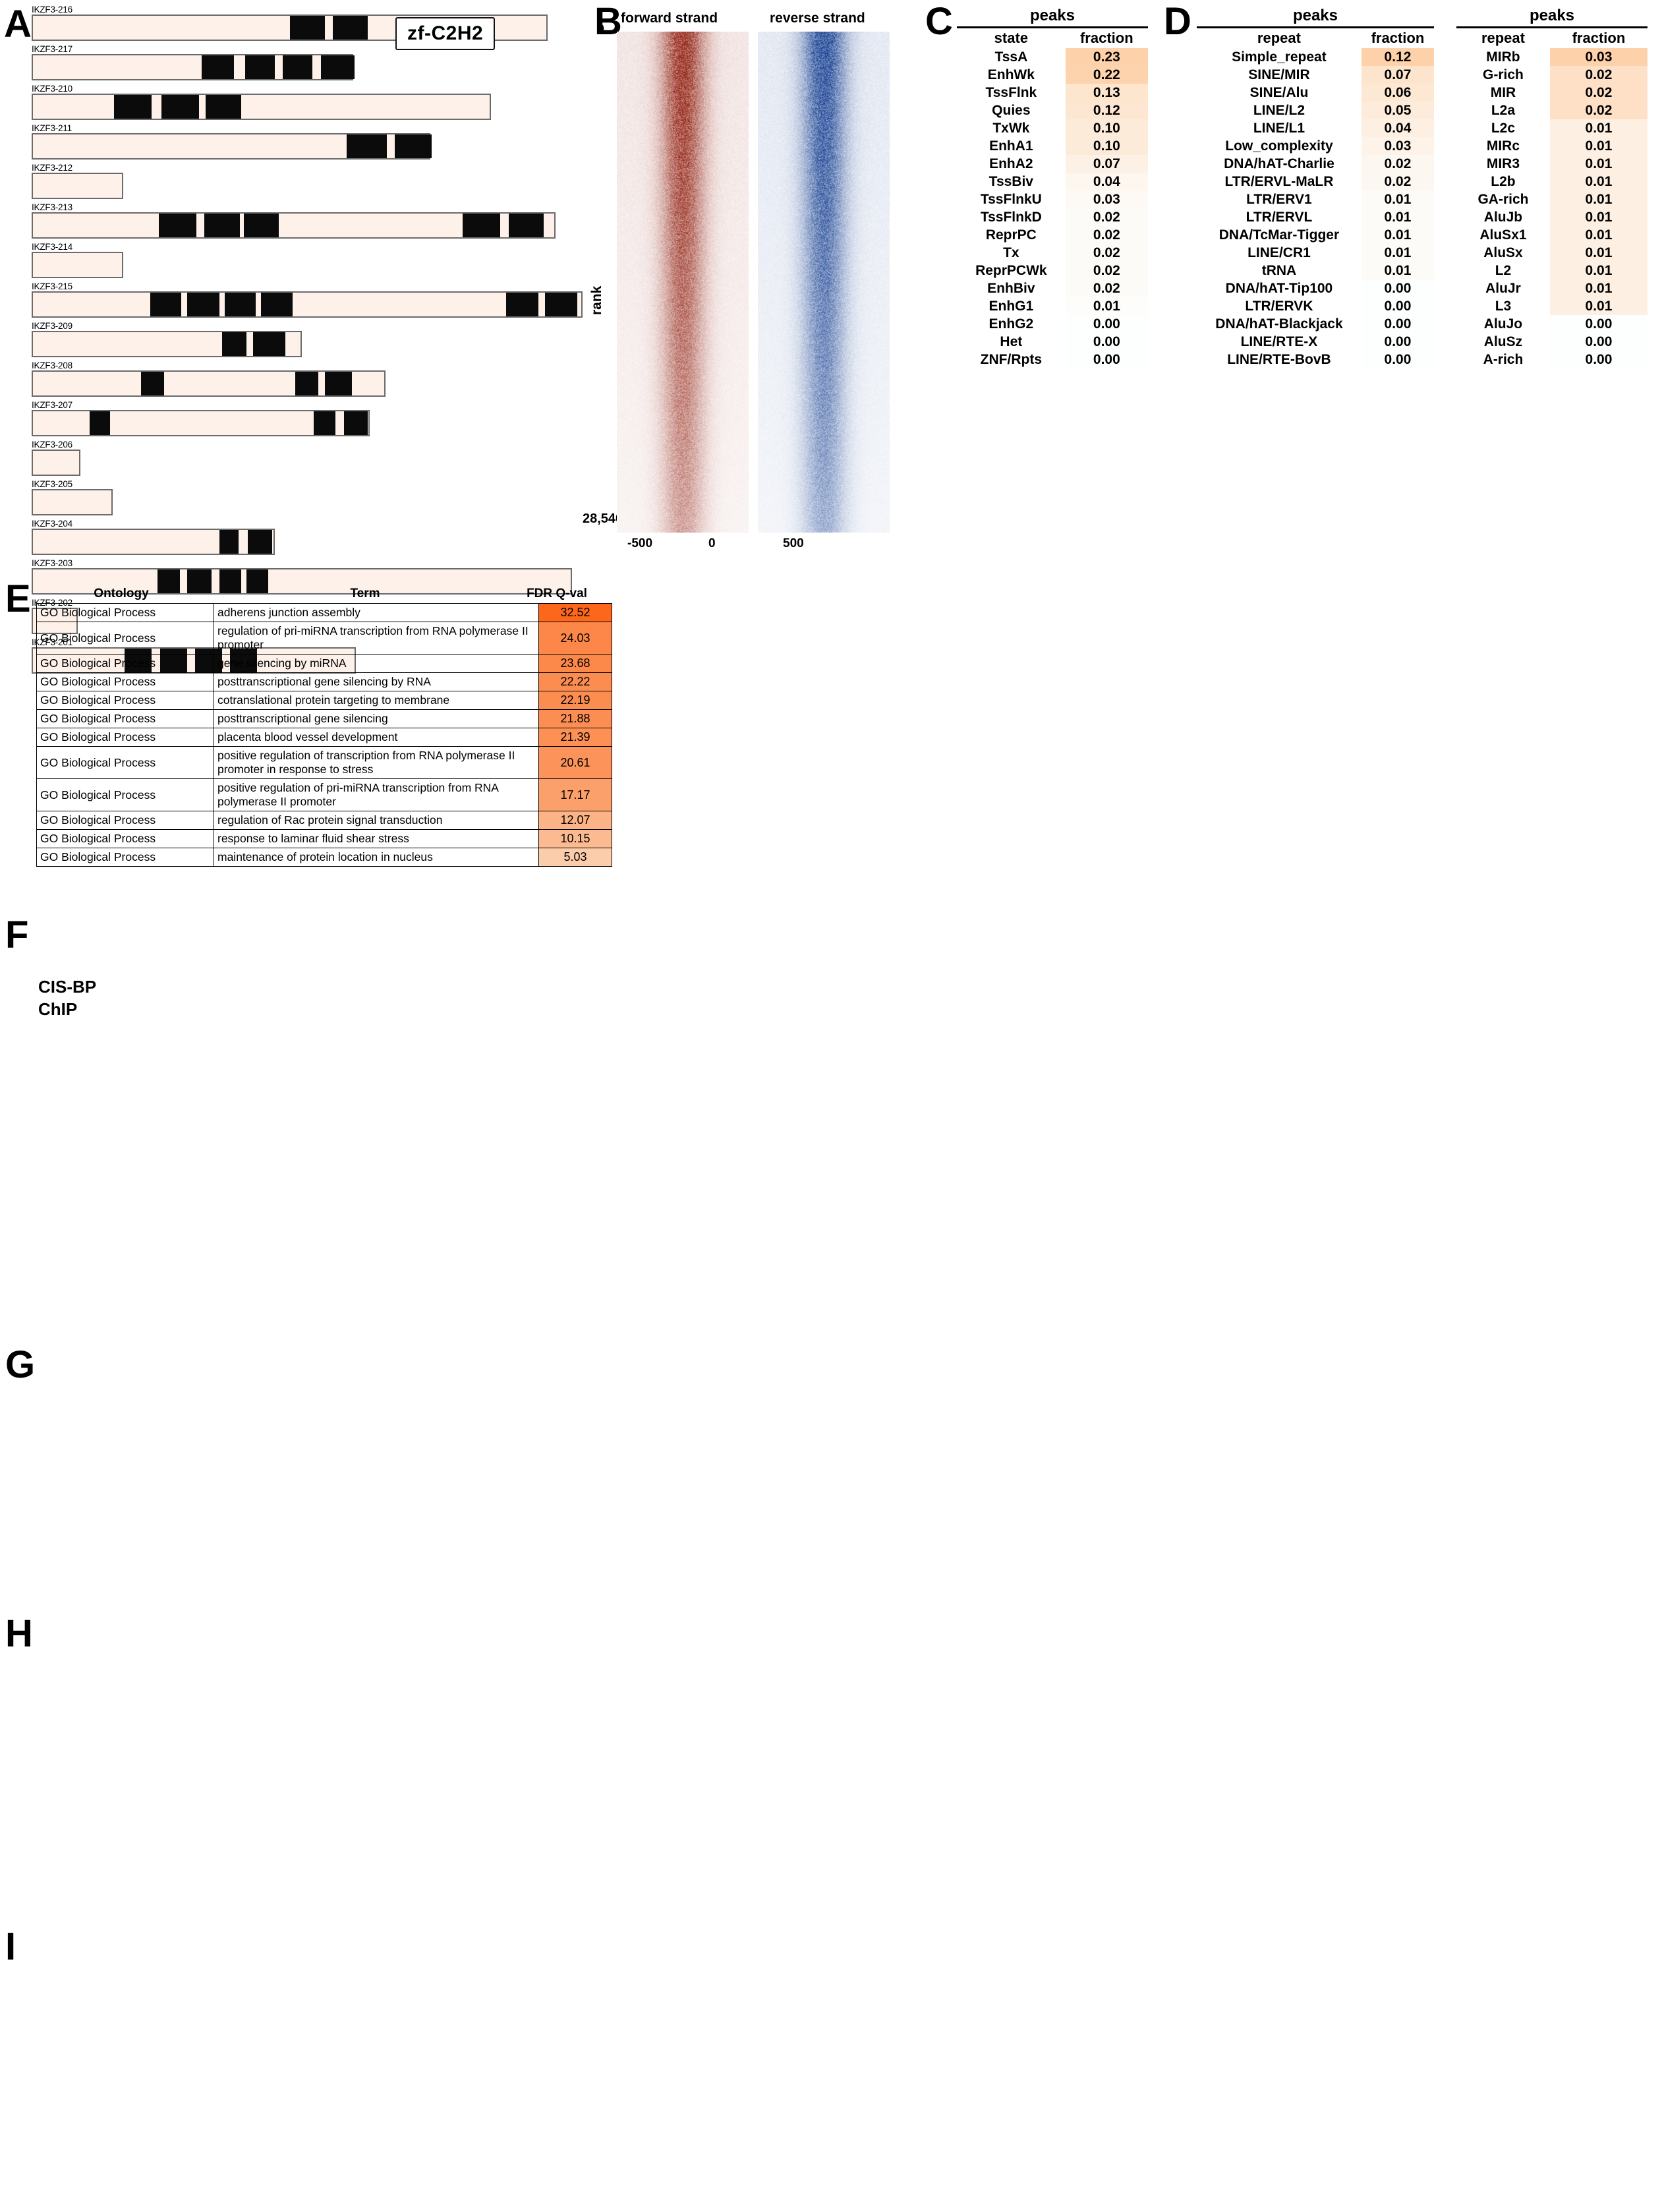 The image size is (1662, 2212). I want to click on transcript-row: IKZF3-217, so click(309, 63).